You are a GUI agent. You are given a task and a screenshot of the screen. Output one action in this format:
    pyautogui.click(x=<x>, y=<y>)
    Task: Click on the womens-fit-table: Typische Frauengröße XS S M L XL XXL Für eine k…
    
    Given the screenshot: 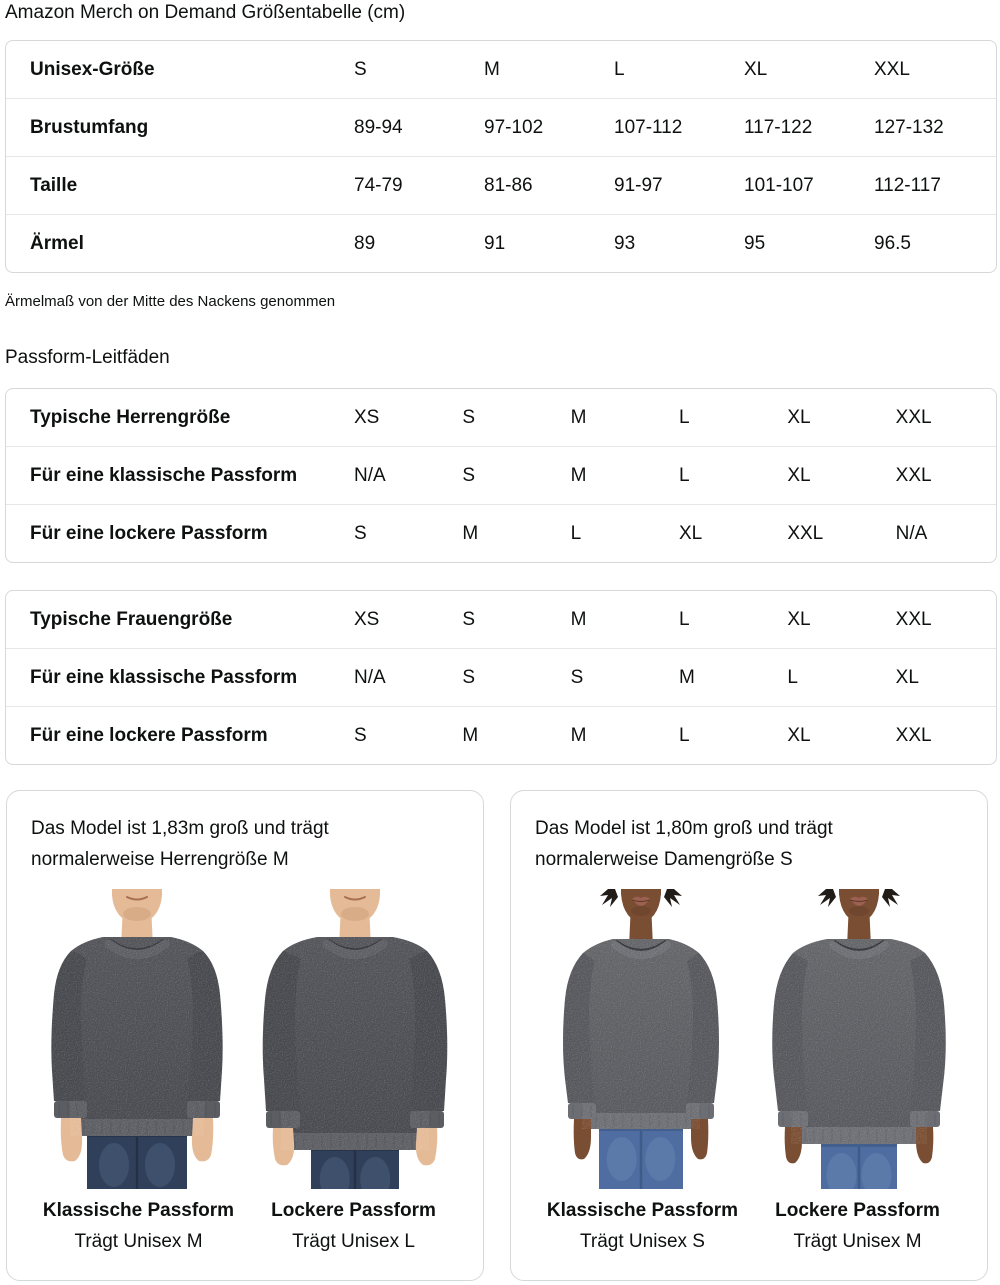 What is the action you would take?
    pyautogui.click(x=501, y=677)
    